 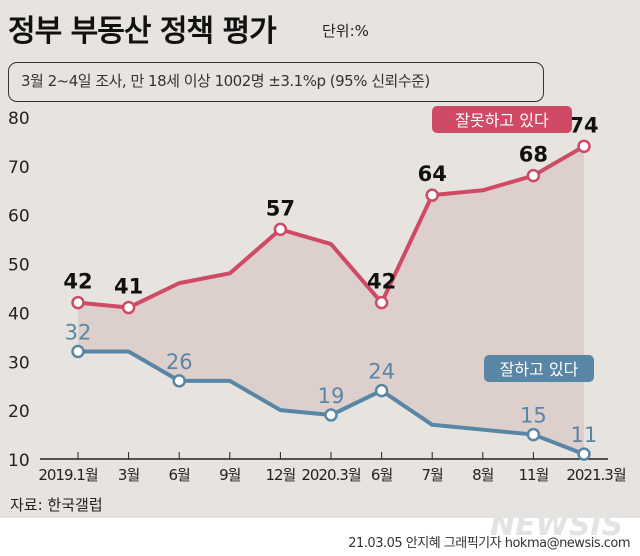 I want to click on y-tick-label: 40, so click(x=19, y=314).